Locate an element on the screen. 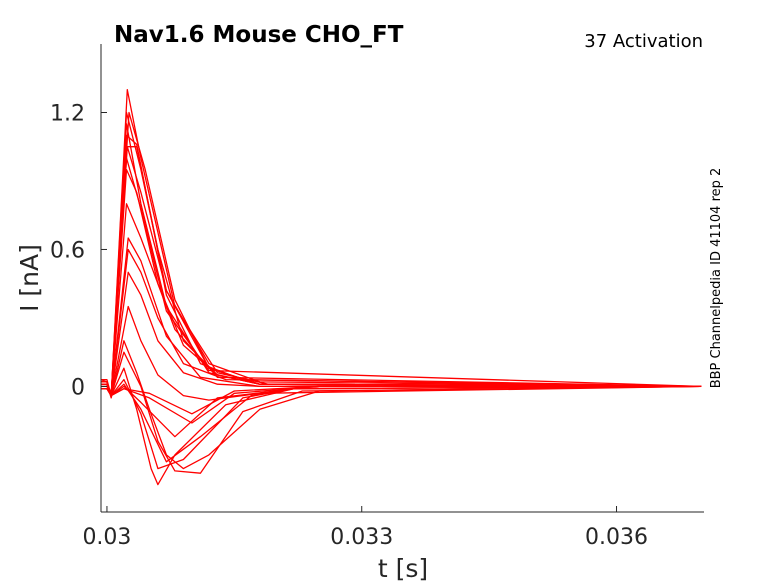  chart-subtitle: 37 Activation is located at coordinates (643, 41).